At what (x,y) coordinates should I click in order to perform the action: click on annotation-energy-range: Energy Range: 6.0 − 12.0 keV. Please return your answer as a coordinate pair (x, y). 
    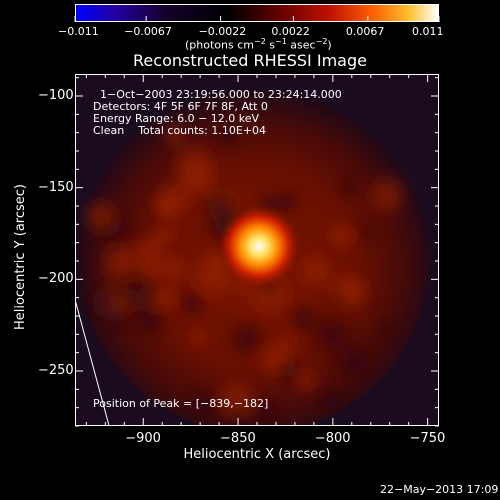
    Looking at the image, I should click on (176, 118).